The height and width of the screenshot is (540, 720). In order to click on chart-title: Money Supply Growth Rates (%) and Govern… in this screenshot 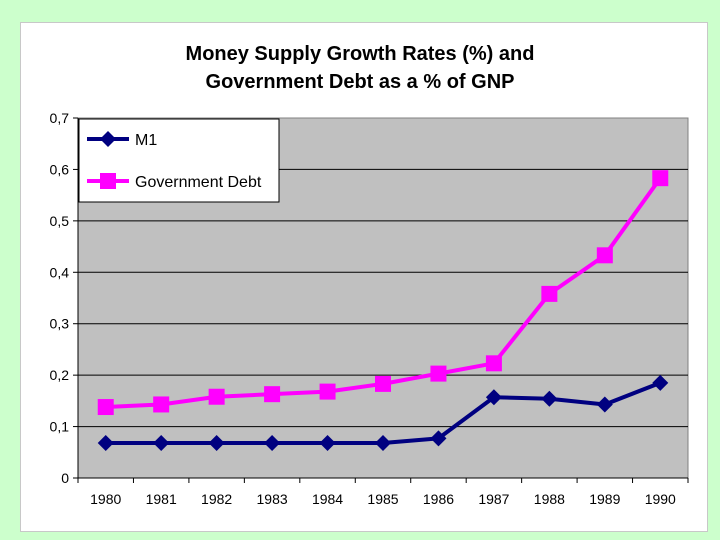, I will do `click(360, 68)`.